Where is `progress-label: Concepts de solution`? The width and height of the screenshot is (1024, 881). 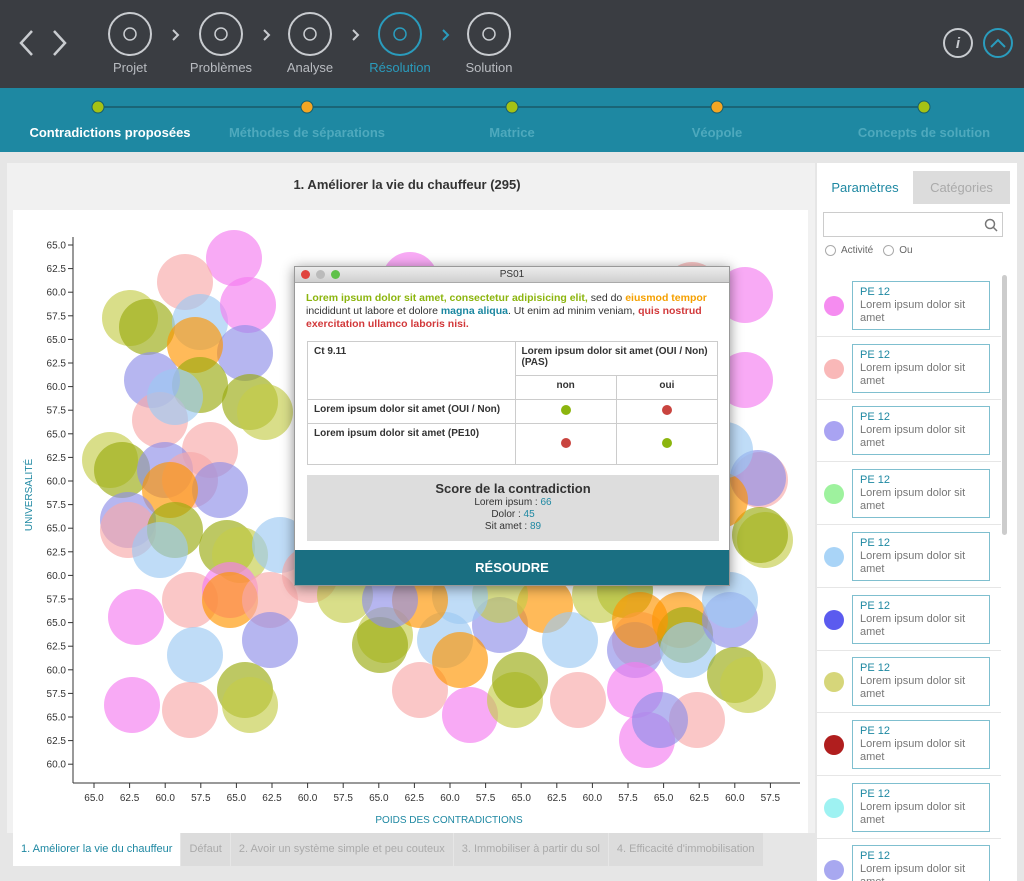 progress-label: Concepts de solution is located at coordinates (924, 132).